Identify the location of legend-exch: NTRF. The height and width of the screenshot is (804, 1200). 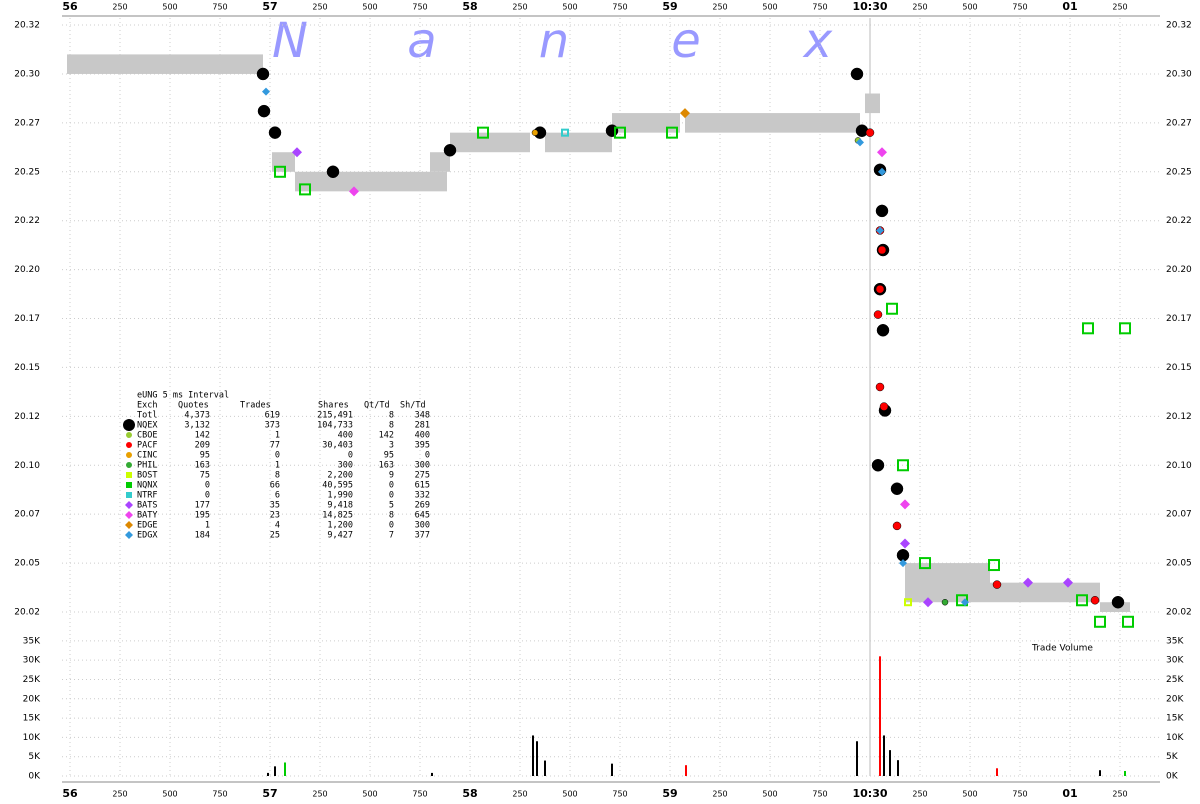
(147, 496).